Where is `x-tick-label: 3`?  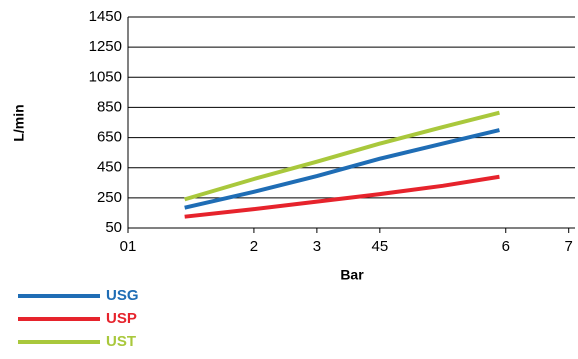 x-tick-label: 3 is located at coordinates (317, 246).